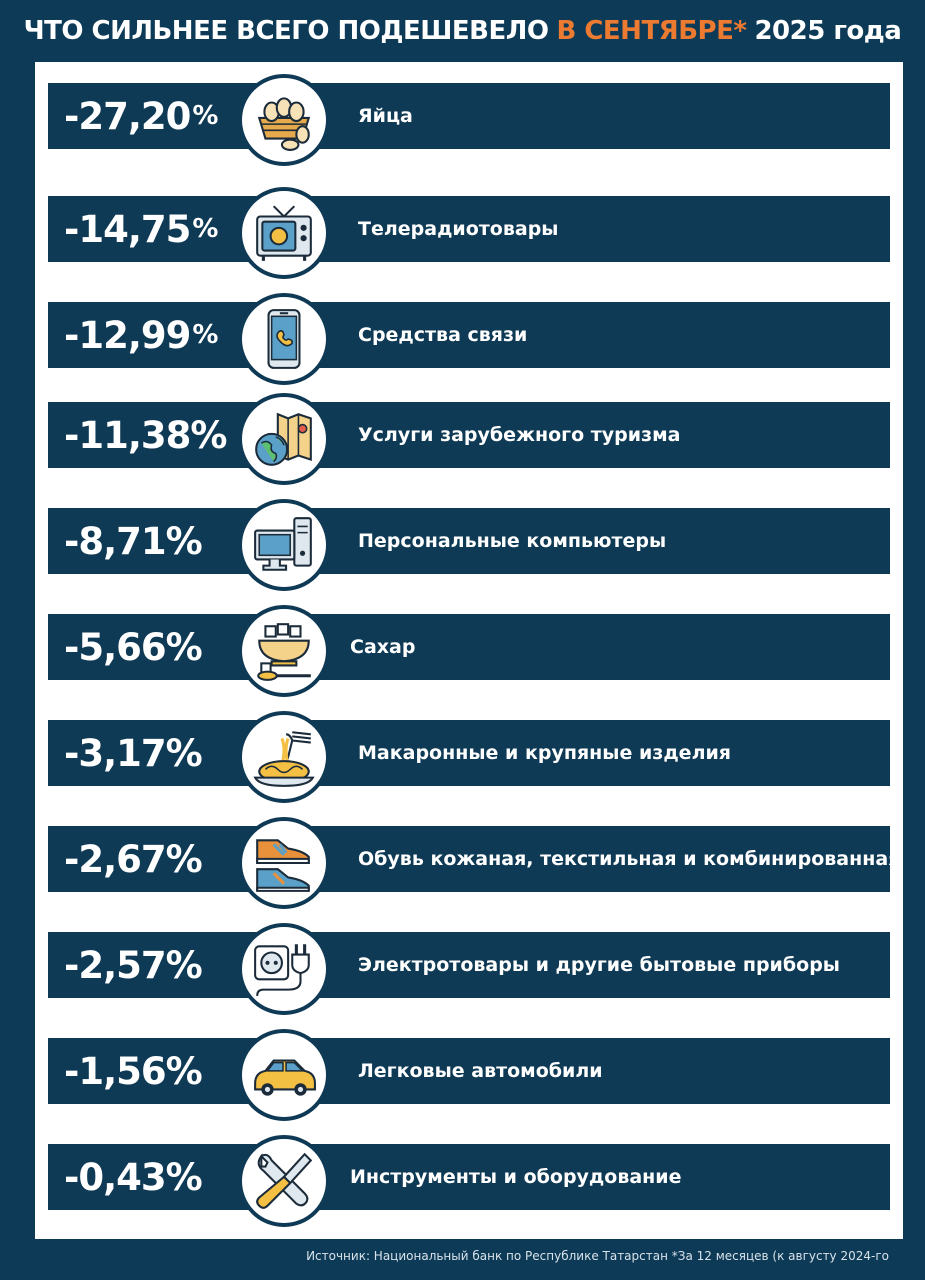 This screenshot has height=1280, width=925. Describe the element at coordinates (284, 1075) in the screenshot. I see `car-icon` at that location.